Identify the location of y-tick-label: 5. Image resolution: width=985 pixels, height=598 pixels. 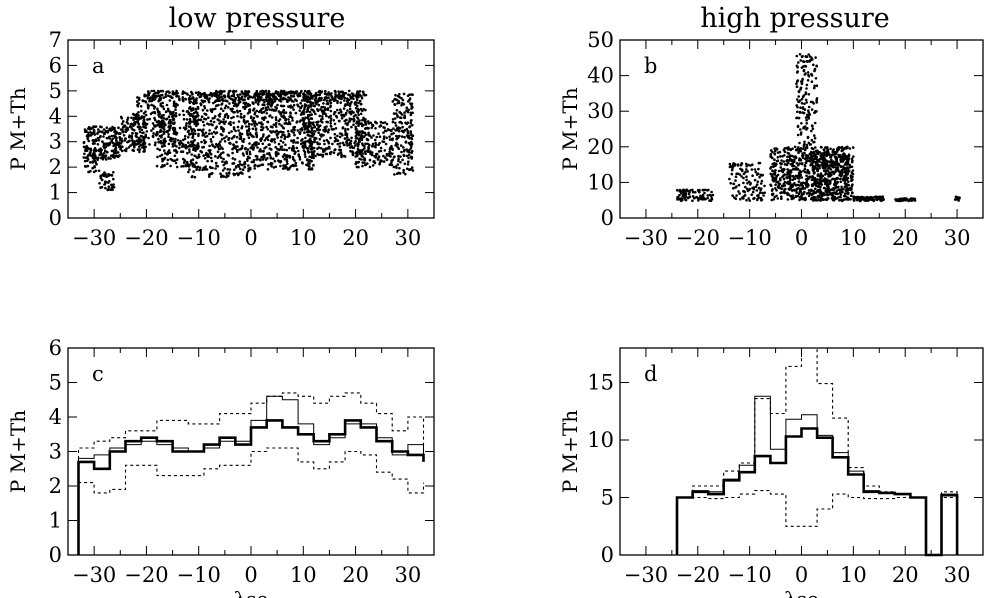
(607, 498).